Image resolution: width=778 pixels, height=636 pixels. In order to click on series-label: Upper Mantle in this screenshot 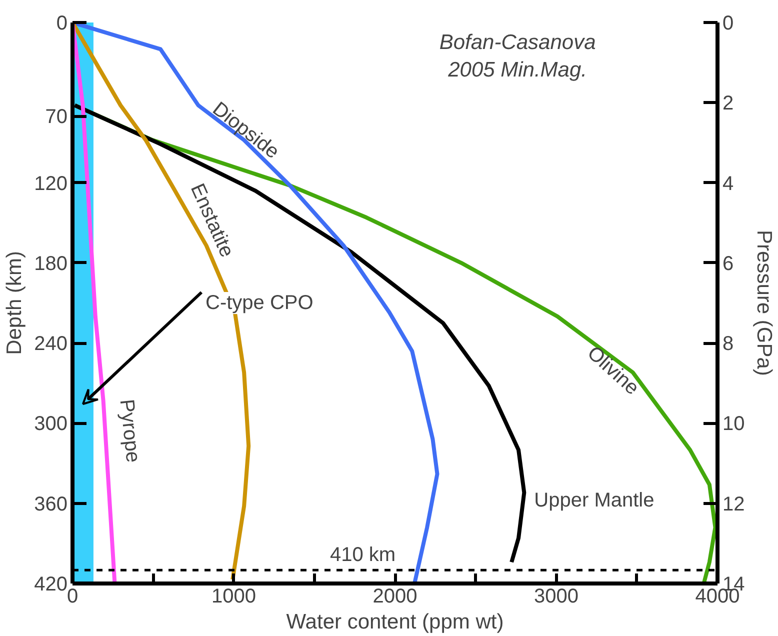, I will do `click(594, 501)`.